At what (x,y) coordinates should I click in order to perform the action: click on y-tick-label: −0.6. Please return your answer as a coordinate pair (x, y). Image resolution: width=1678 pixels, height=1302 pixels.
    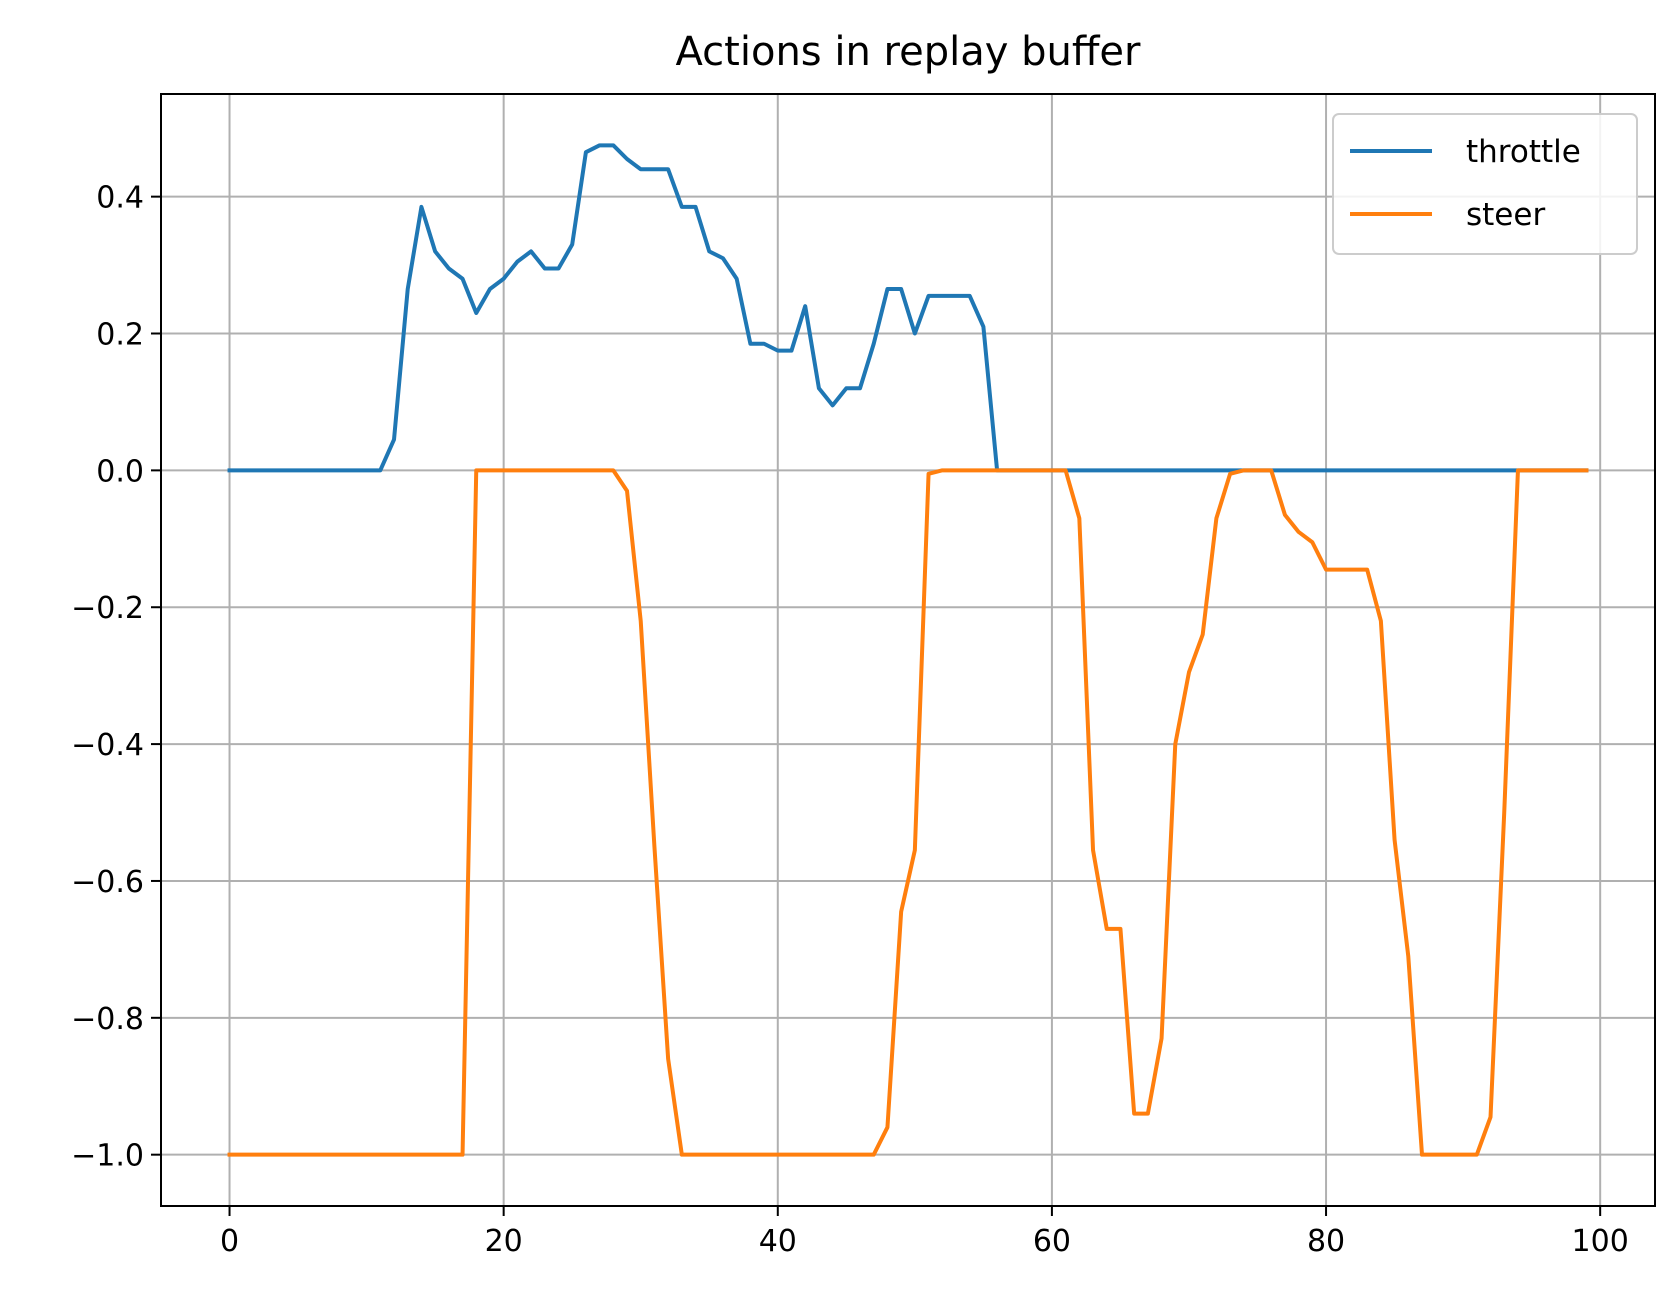
    Looking at the image, I should click on (107, 882).